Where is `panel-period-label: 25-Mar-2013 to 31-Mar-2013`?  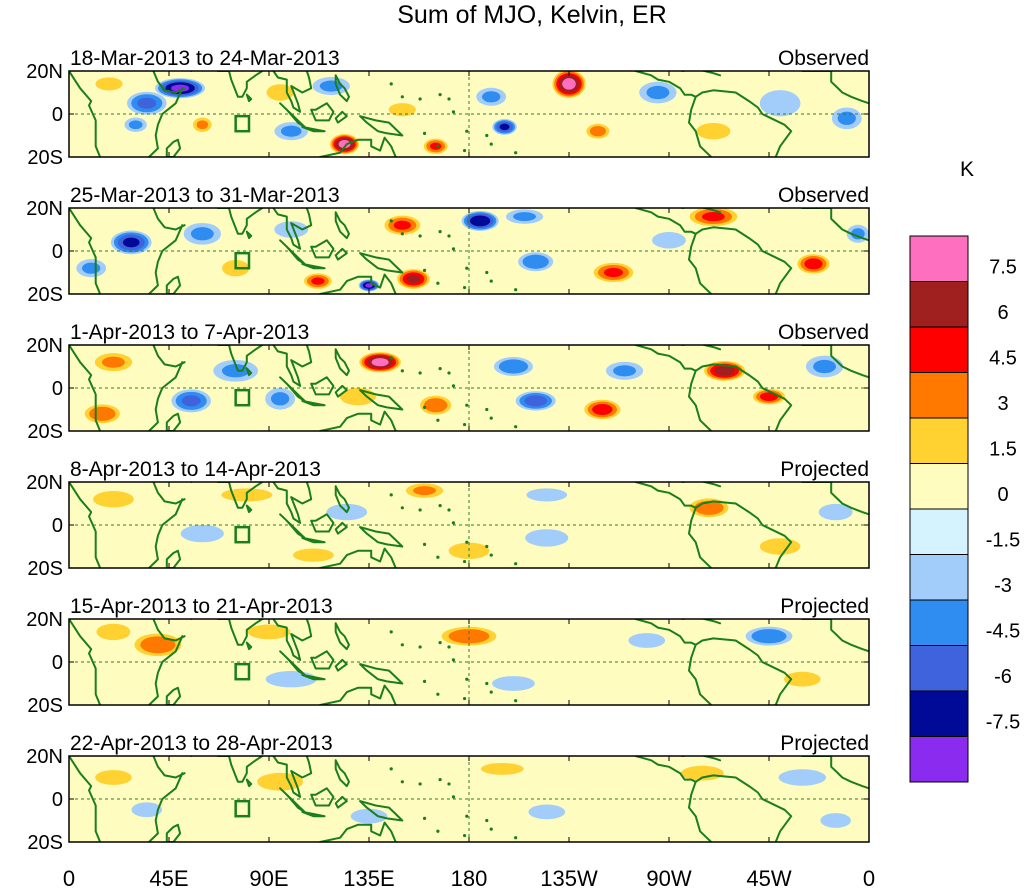 panel-period-label: 25-Mar-2013 to 31-Mar-2013 is located at coordinates (205, 195).